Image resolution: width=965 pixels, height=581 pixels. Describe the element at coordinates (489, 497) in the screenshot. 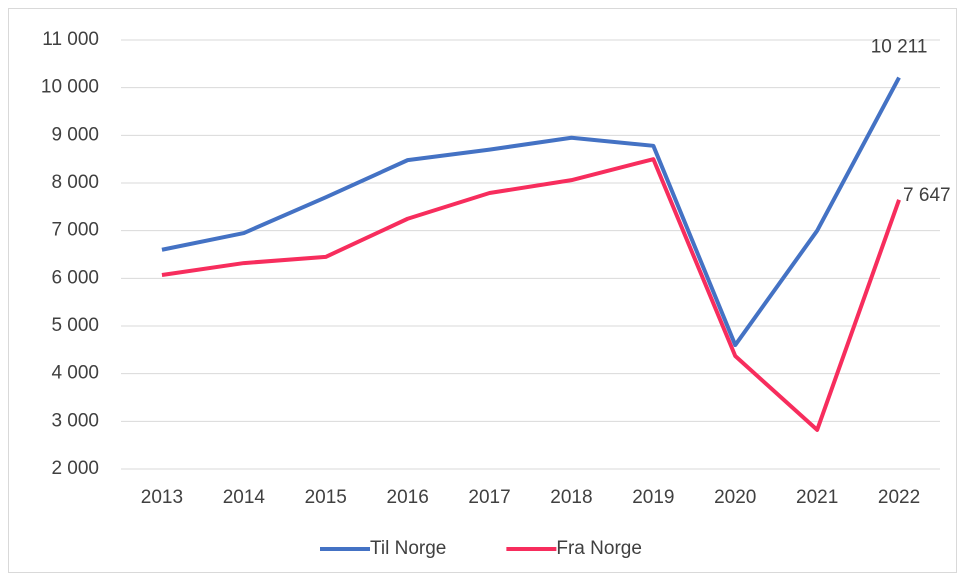

I see `x-tick-label: 2017` at that location.